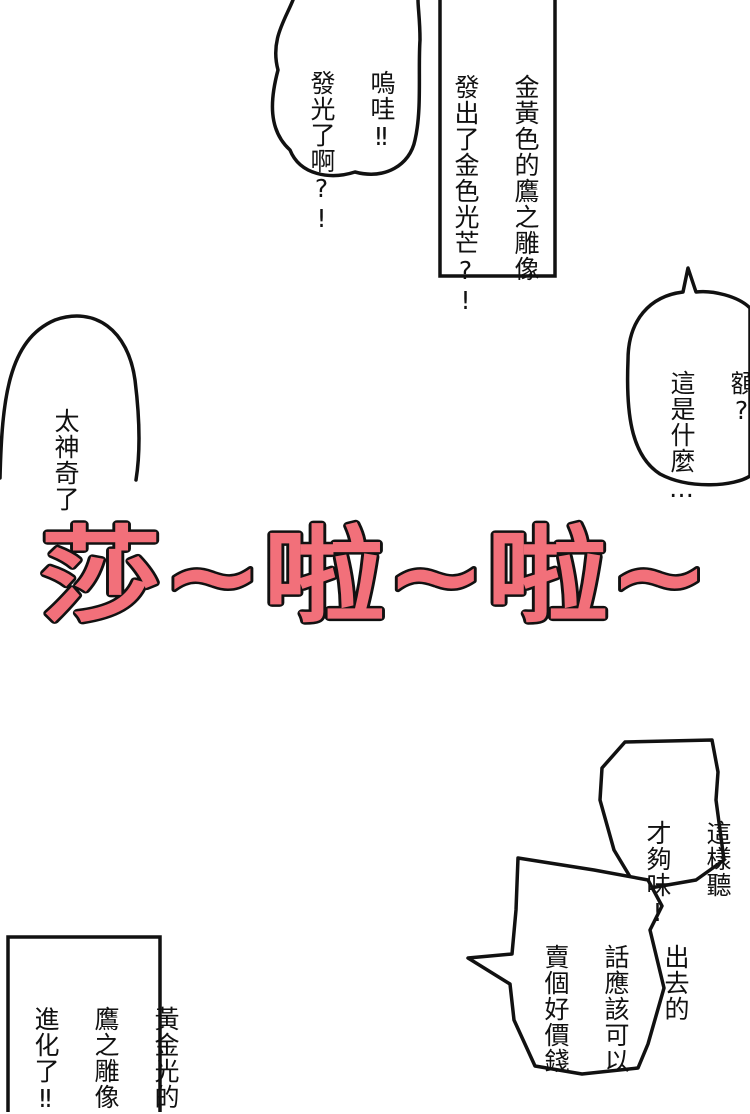 This screenshot has width=750, height=1114. I want to click on bubble-bottom-right-b-line-3: 賣個好價錢, so click(555, 1009).